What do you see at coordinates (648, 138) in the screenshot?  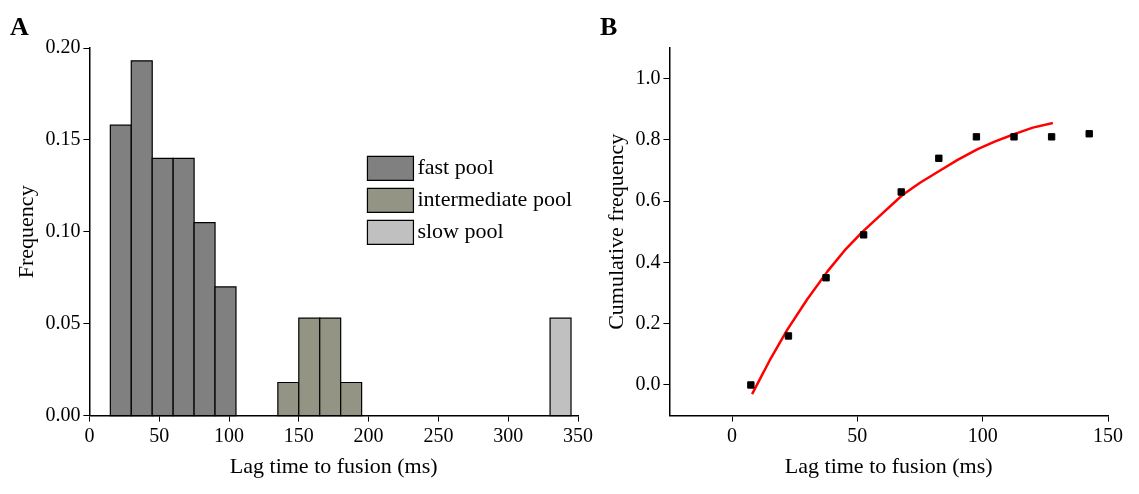 I see `y-tick-label: 0.8` at bounding box center [648, 138].